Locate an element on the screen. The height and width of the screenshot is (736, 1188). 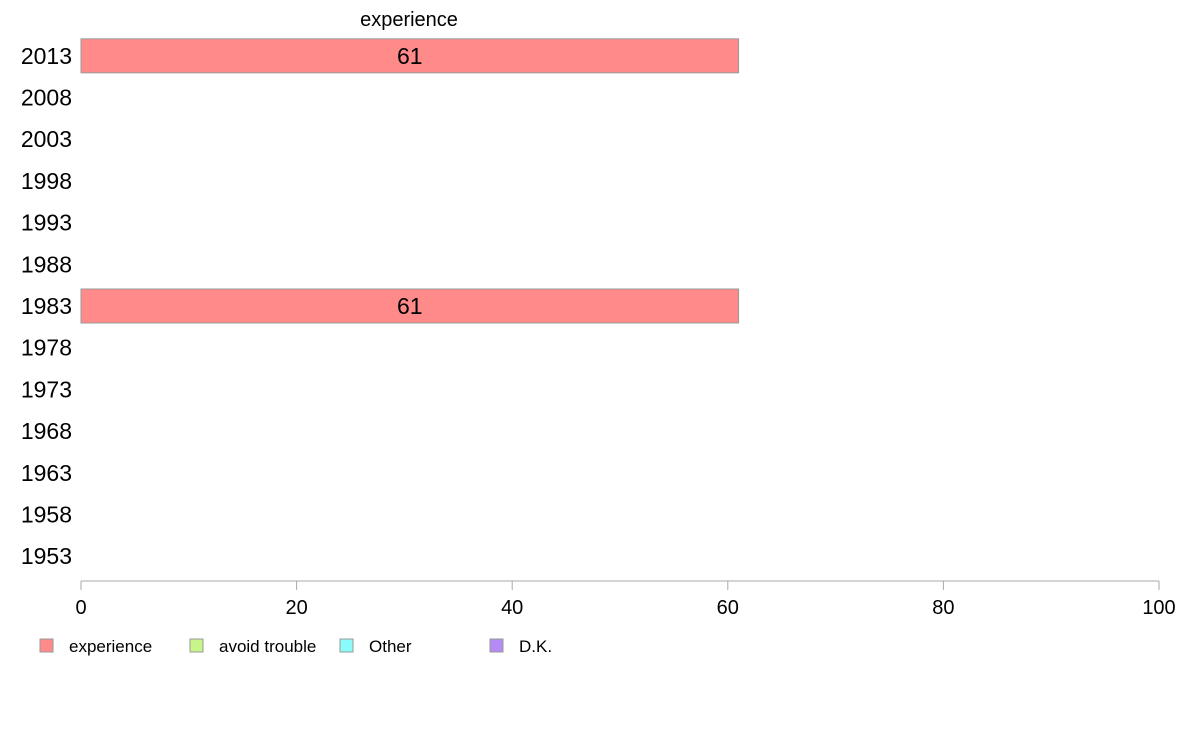
y-tick-label: 2008 is located at coordinates (46, 98).